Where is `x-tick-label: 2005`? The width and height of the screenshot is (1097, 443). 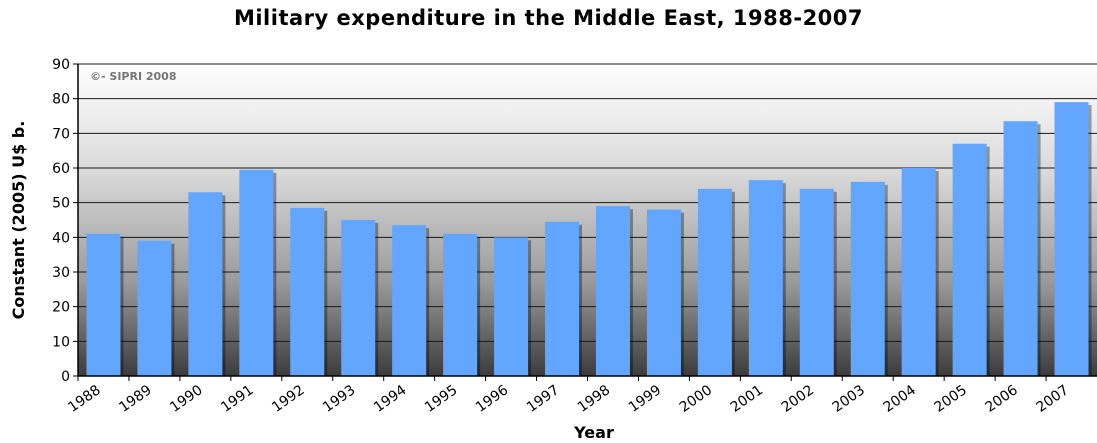
x-tick-label: 2005 is located at coordinates (951, 399).